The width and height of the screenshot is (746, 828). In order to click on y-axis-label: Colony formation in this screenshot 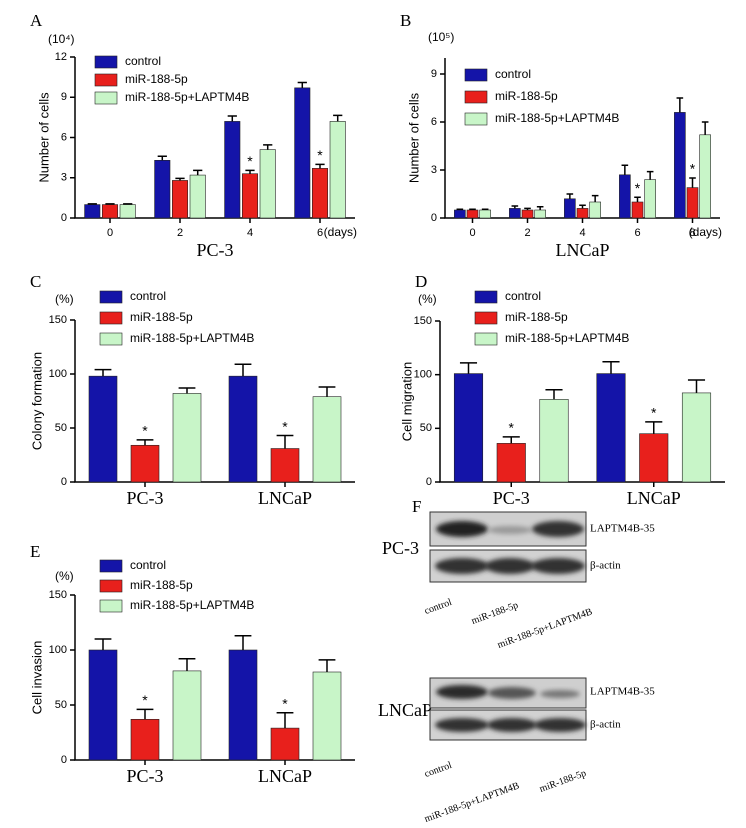, I will do `click(36, 401)`.